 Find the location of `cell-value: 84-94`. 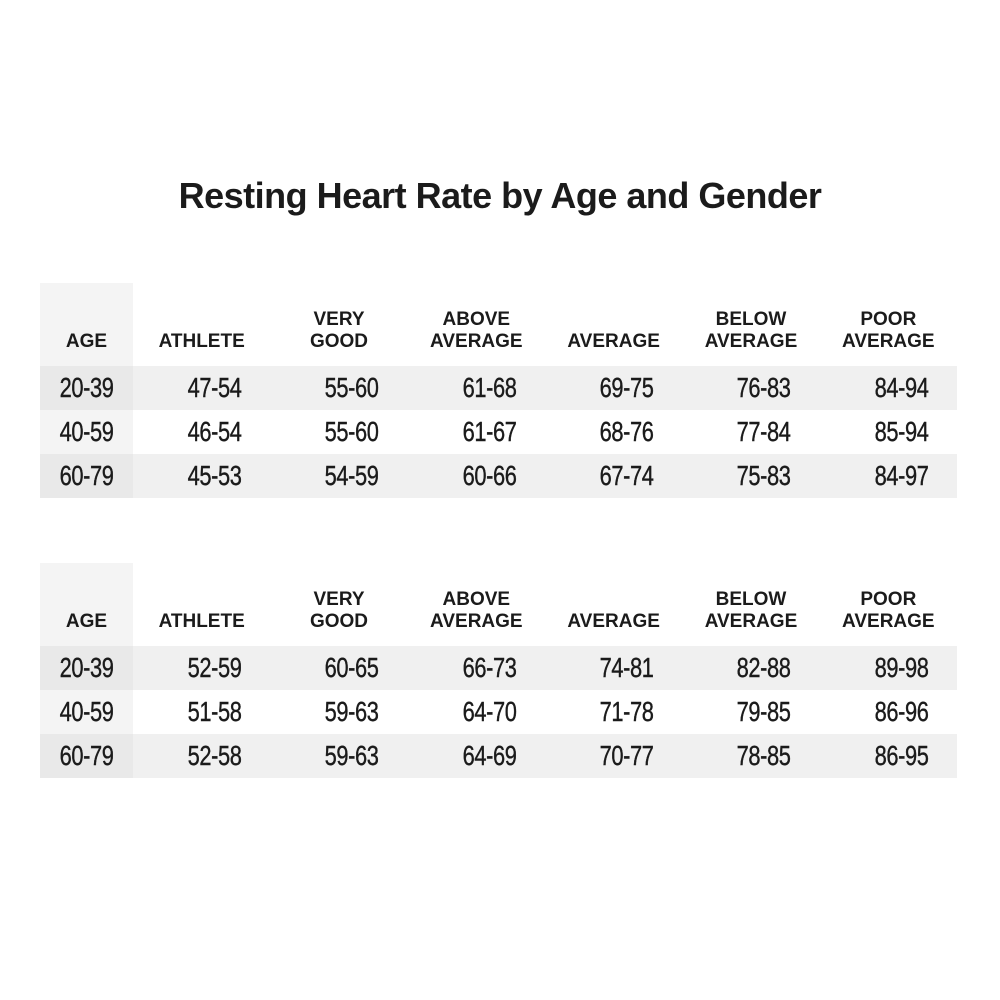

cell-value: 84-94 is located at coordinates (901, 387).